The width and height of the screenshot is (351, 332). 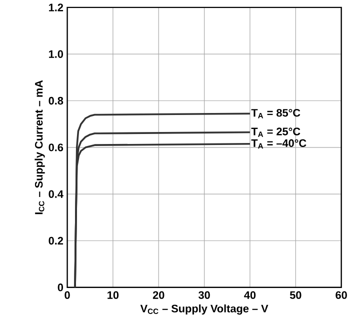 I want to click on x-tick-label: 20, so click(x=158, y=295).